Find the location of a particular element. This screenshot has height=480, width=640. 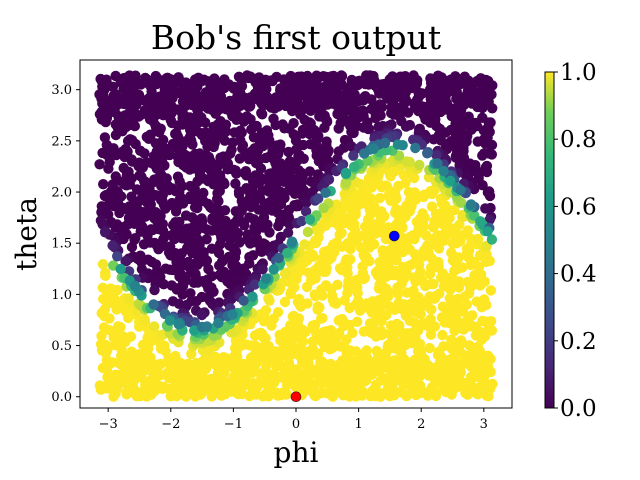

x-tick-label: 0 is located at coordinates (296, 424).